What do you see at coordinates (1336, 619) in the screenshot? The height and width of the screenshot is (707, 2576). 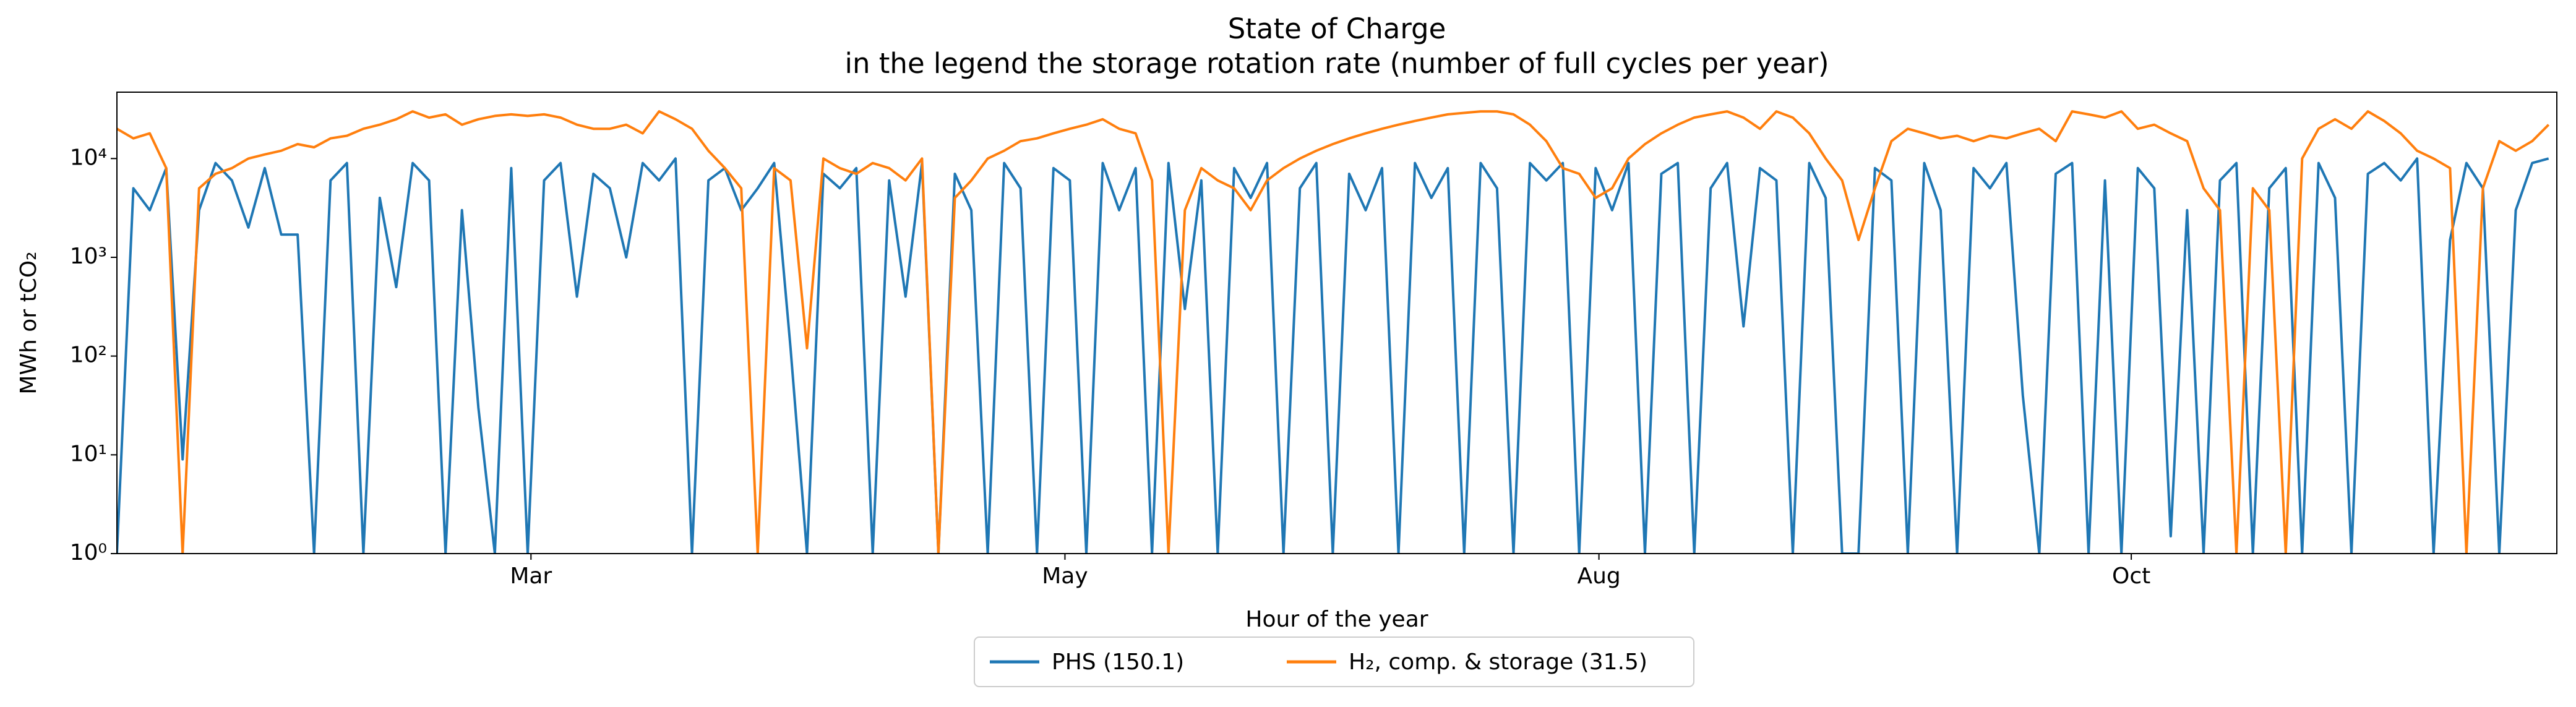 I see `x-axis-label: Hour of the year` at bounding box center [1336, 619].